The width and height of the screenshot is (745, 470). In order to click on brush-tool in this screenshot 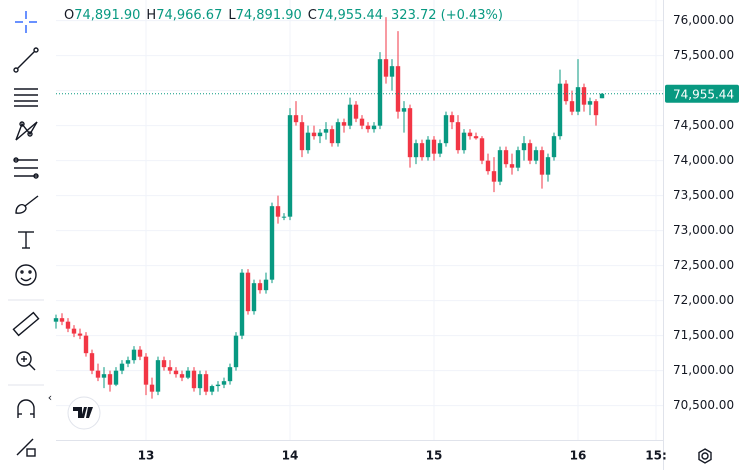, I will do `click(27, 204)`.